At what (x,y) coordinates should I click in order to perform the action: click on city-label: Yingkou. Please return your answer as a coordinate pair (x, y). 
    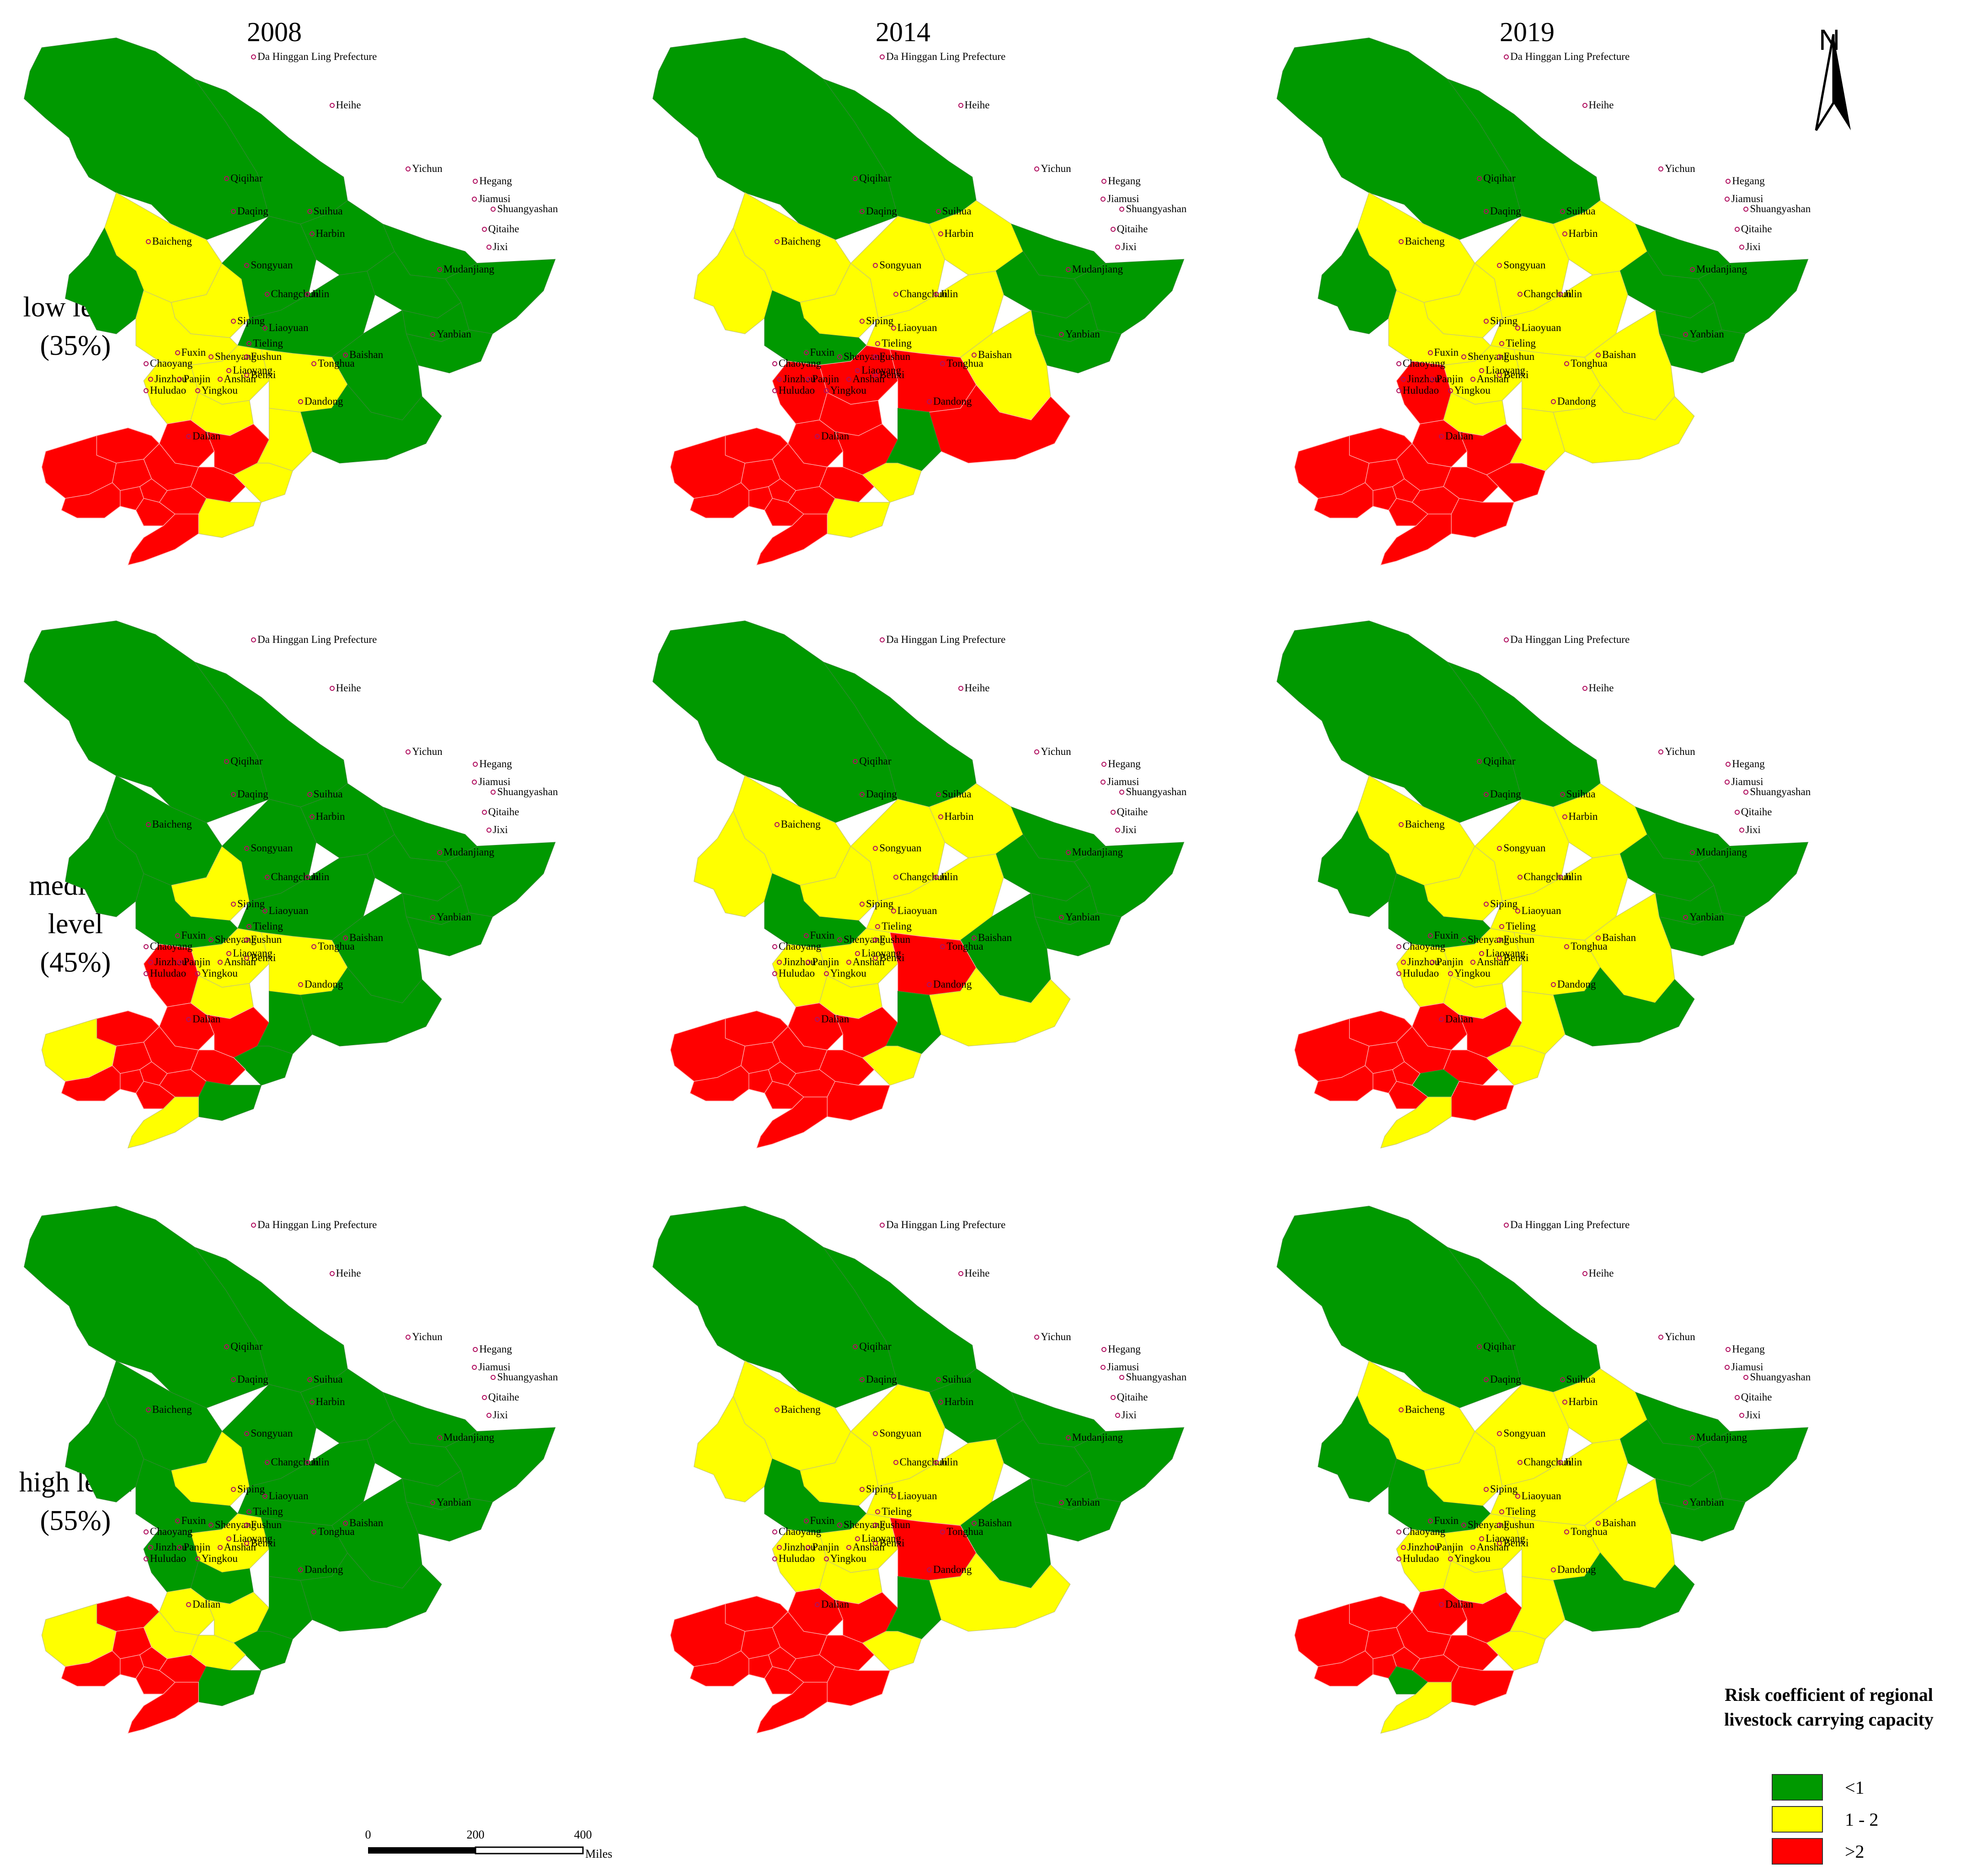
    Looking at the image, I should click on (844, 390).